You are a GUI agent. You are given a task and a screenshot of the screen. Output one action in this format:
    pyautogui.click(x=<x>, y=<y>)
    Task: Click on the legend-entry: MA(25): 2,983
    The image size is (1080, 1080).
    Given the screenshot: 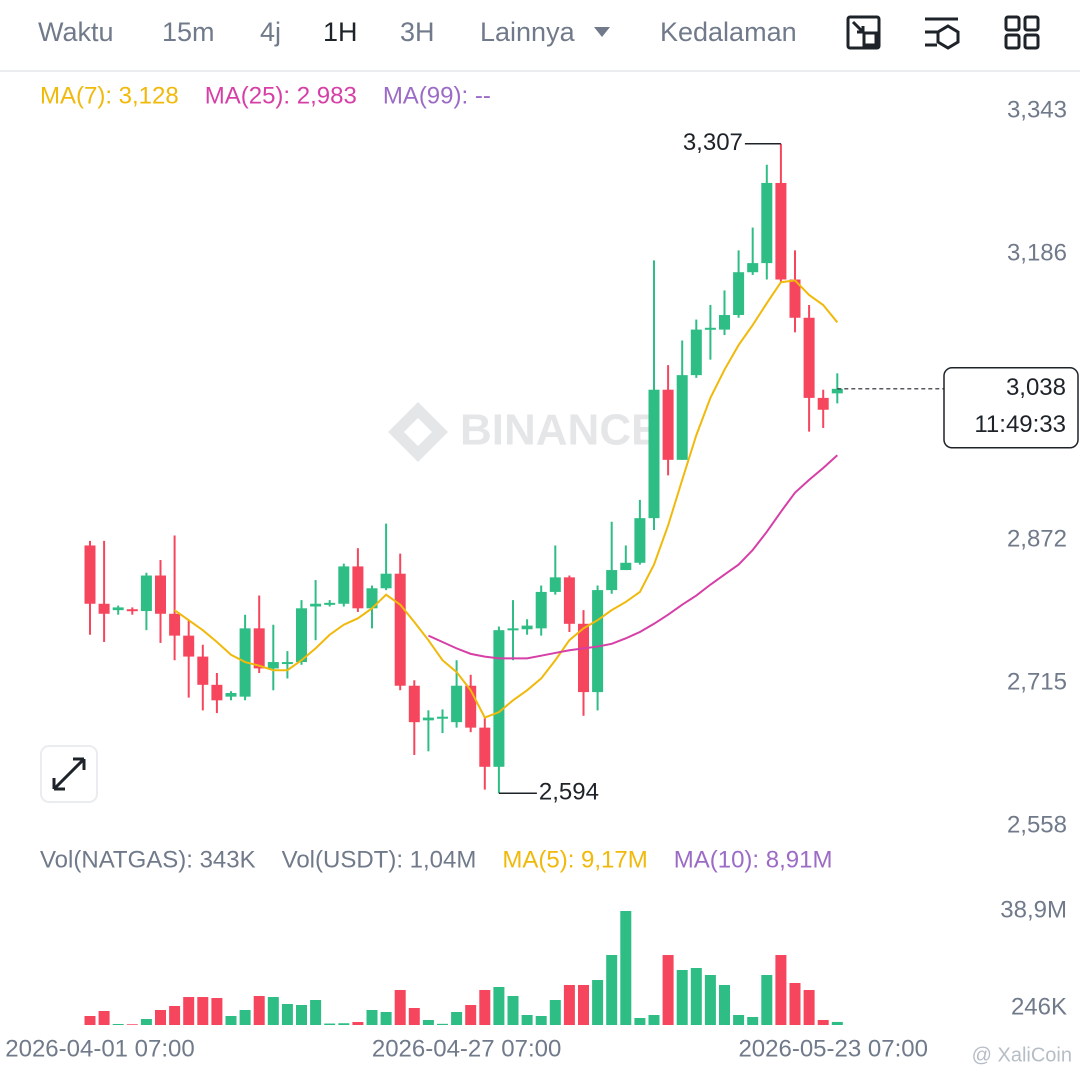 What is the action you would take?
    pyautogui.click(x=281, y=95)
    